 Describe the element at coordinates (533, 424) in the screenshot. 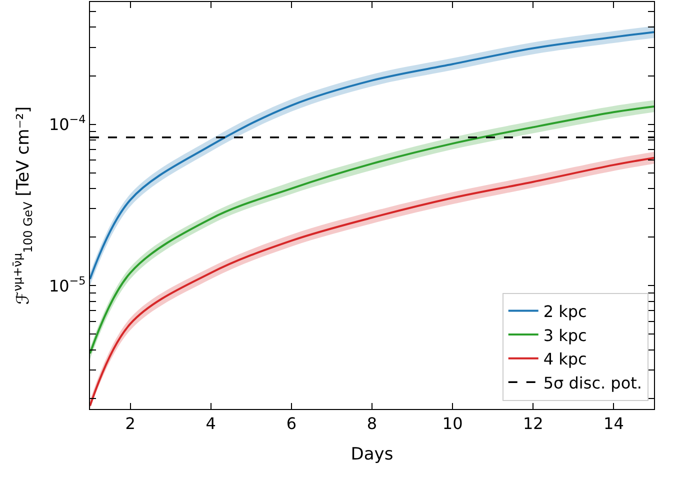

I see `x-tick-label: 12` at that location.